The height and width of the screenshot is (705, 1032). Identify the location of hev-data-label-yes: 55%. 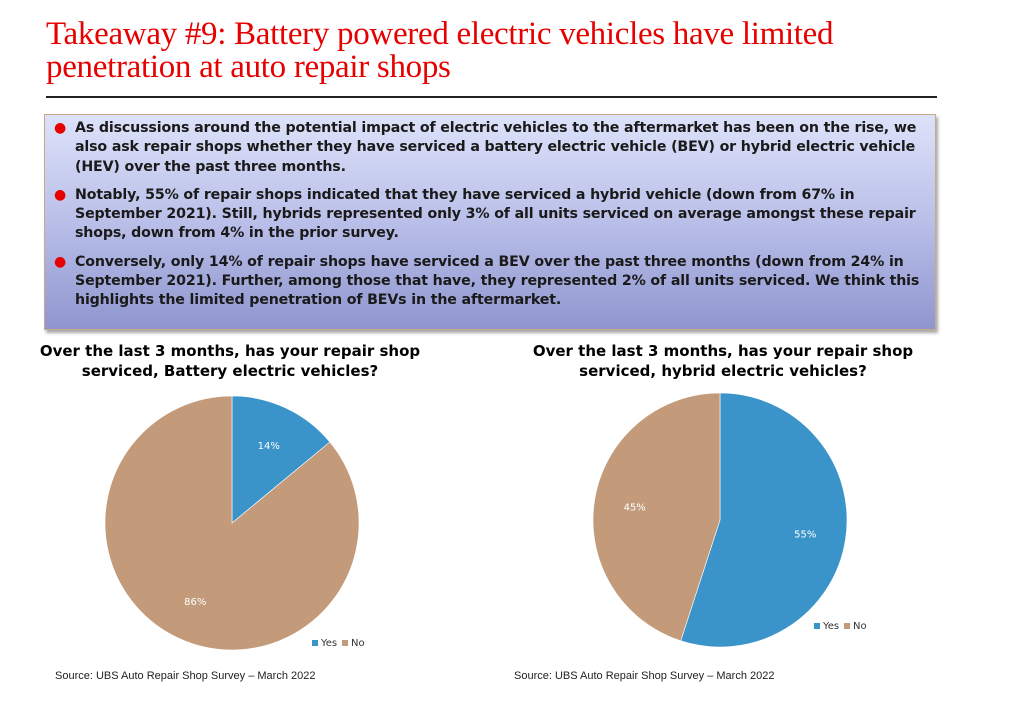
(805, 535).